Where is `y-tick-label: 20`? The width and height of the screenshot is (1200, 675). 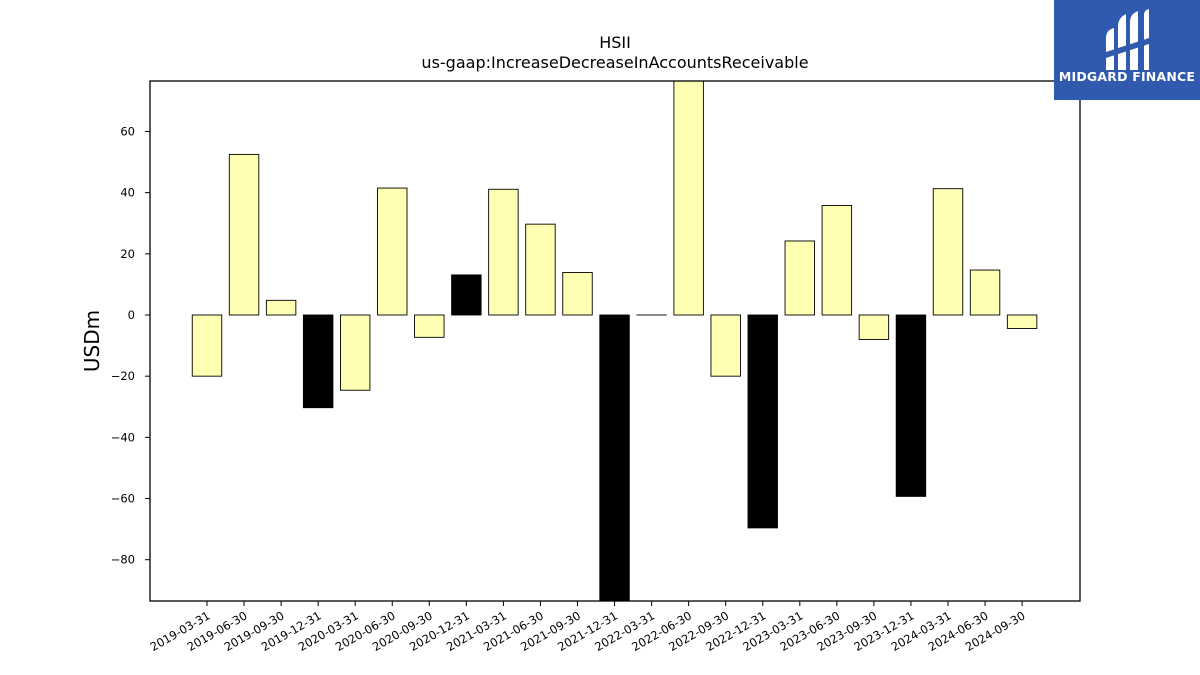
y-tick-label: 20 is located at coordinates (127, 254).